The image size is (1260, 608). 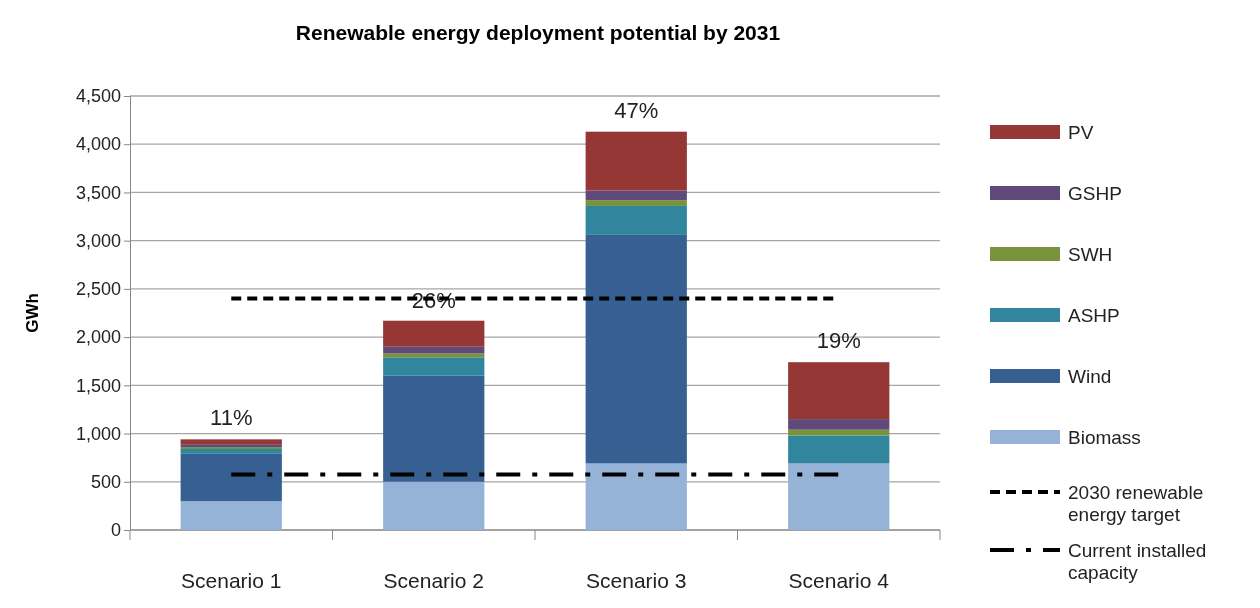 I want to click on y-tick-label: 1,000, so click(x=98, y=433).